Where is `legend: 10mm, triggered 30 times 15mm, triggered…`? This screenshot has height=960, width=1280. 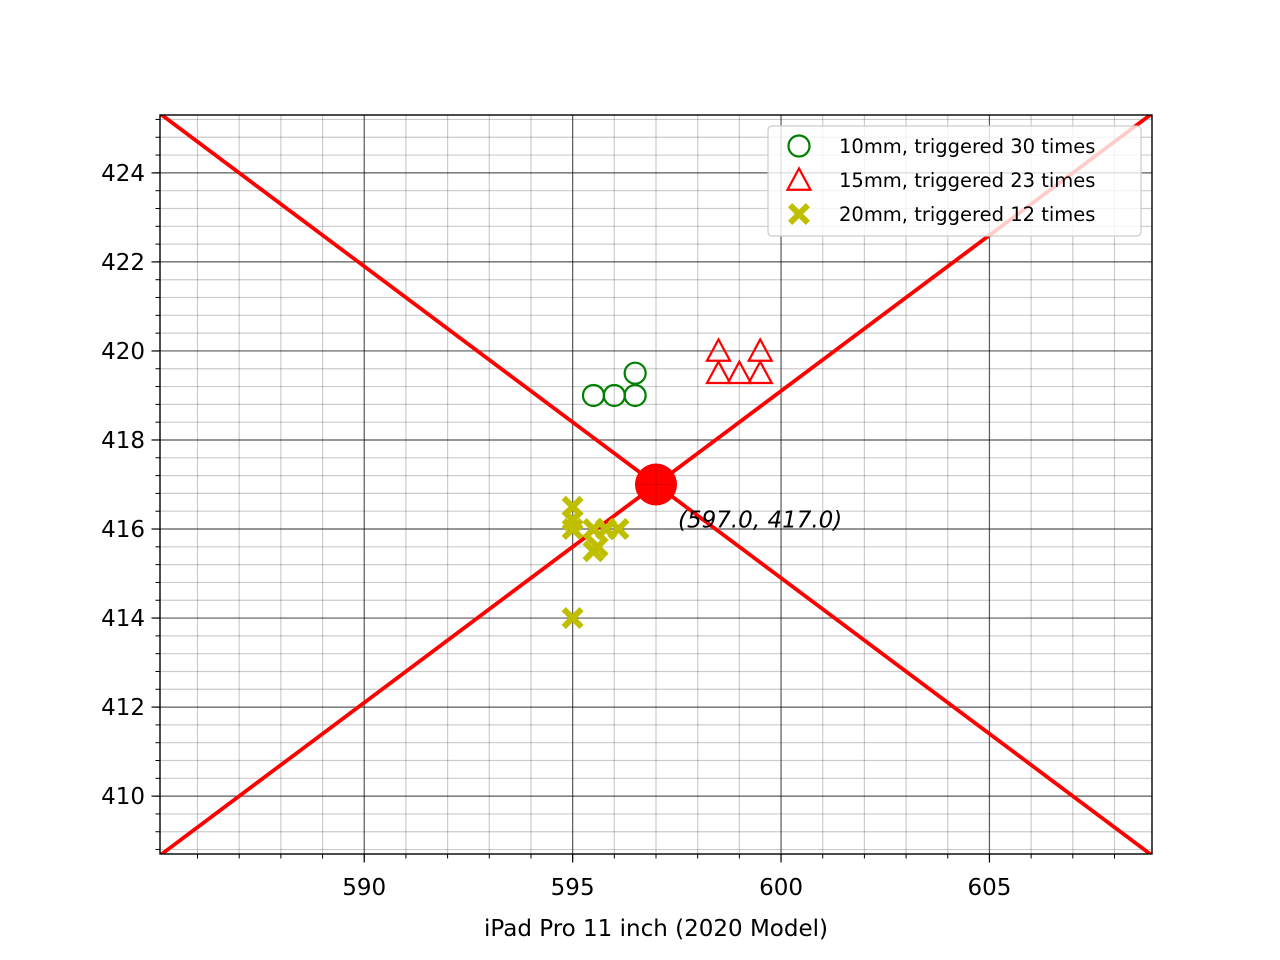
legend: 10mm, triggered 30 times 15mm, triggered… is located at coordinates (954, 181).